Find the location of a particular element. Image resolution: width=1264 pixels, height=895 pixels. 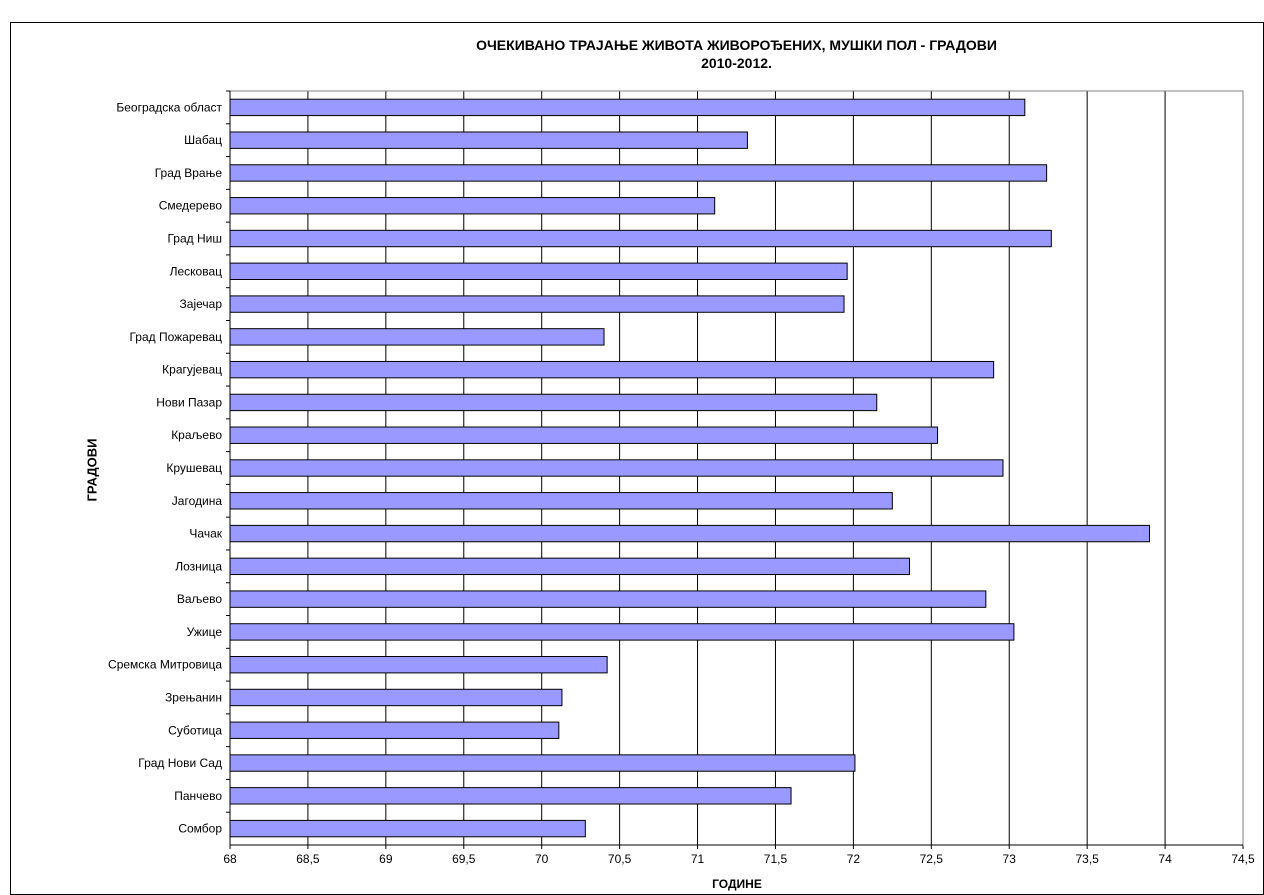

x-tick-label: 70,5 is located at coordinates (620, 859).